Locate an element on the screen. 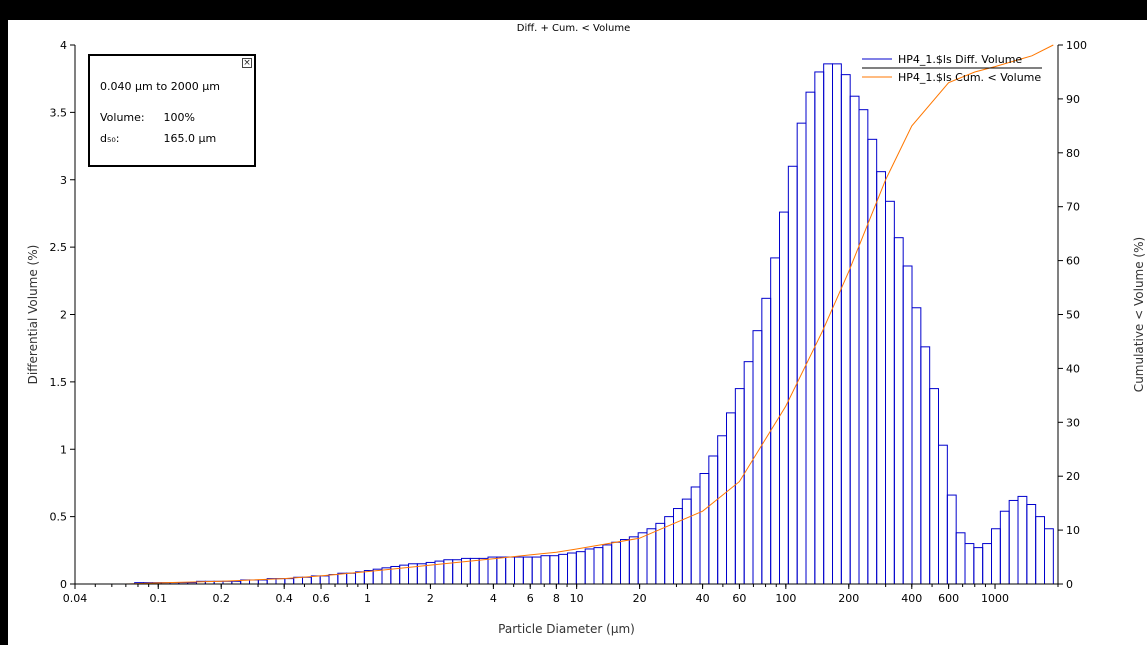 The image size is (1147, 645). legend-cum-label: HP4_1.$ls Cum. < Volume is located at coordinates (969, 77).